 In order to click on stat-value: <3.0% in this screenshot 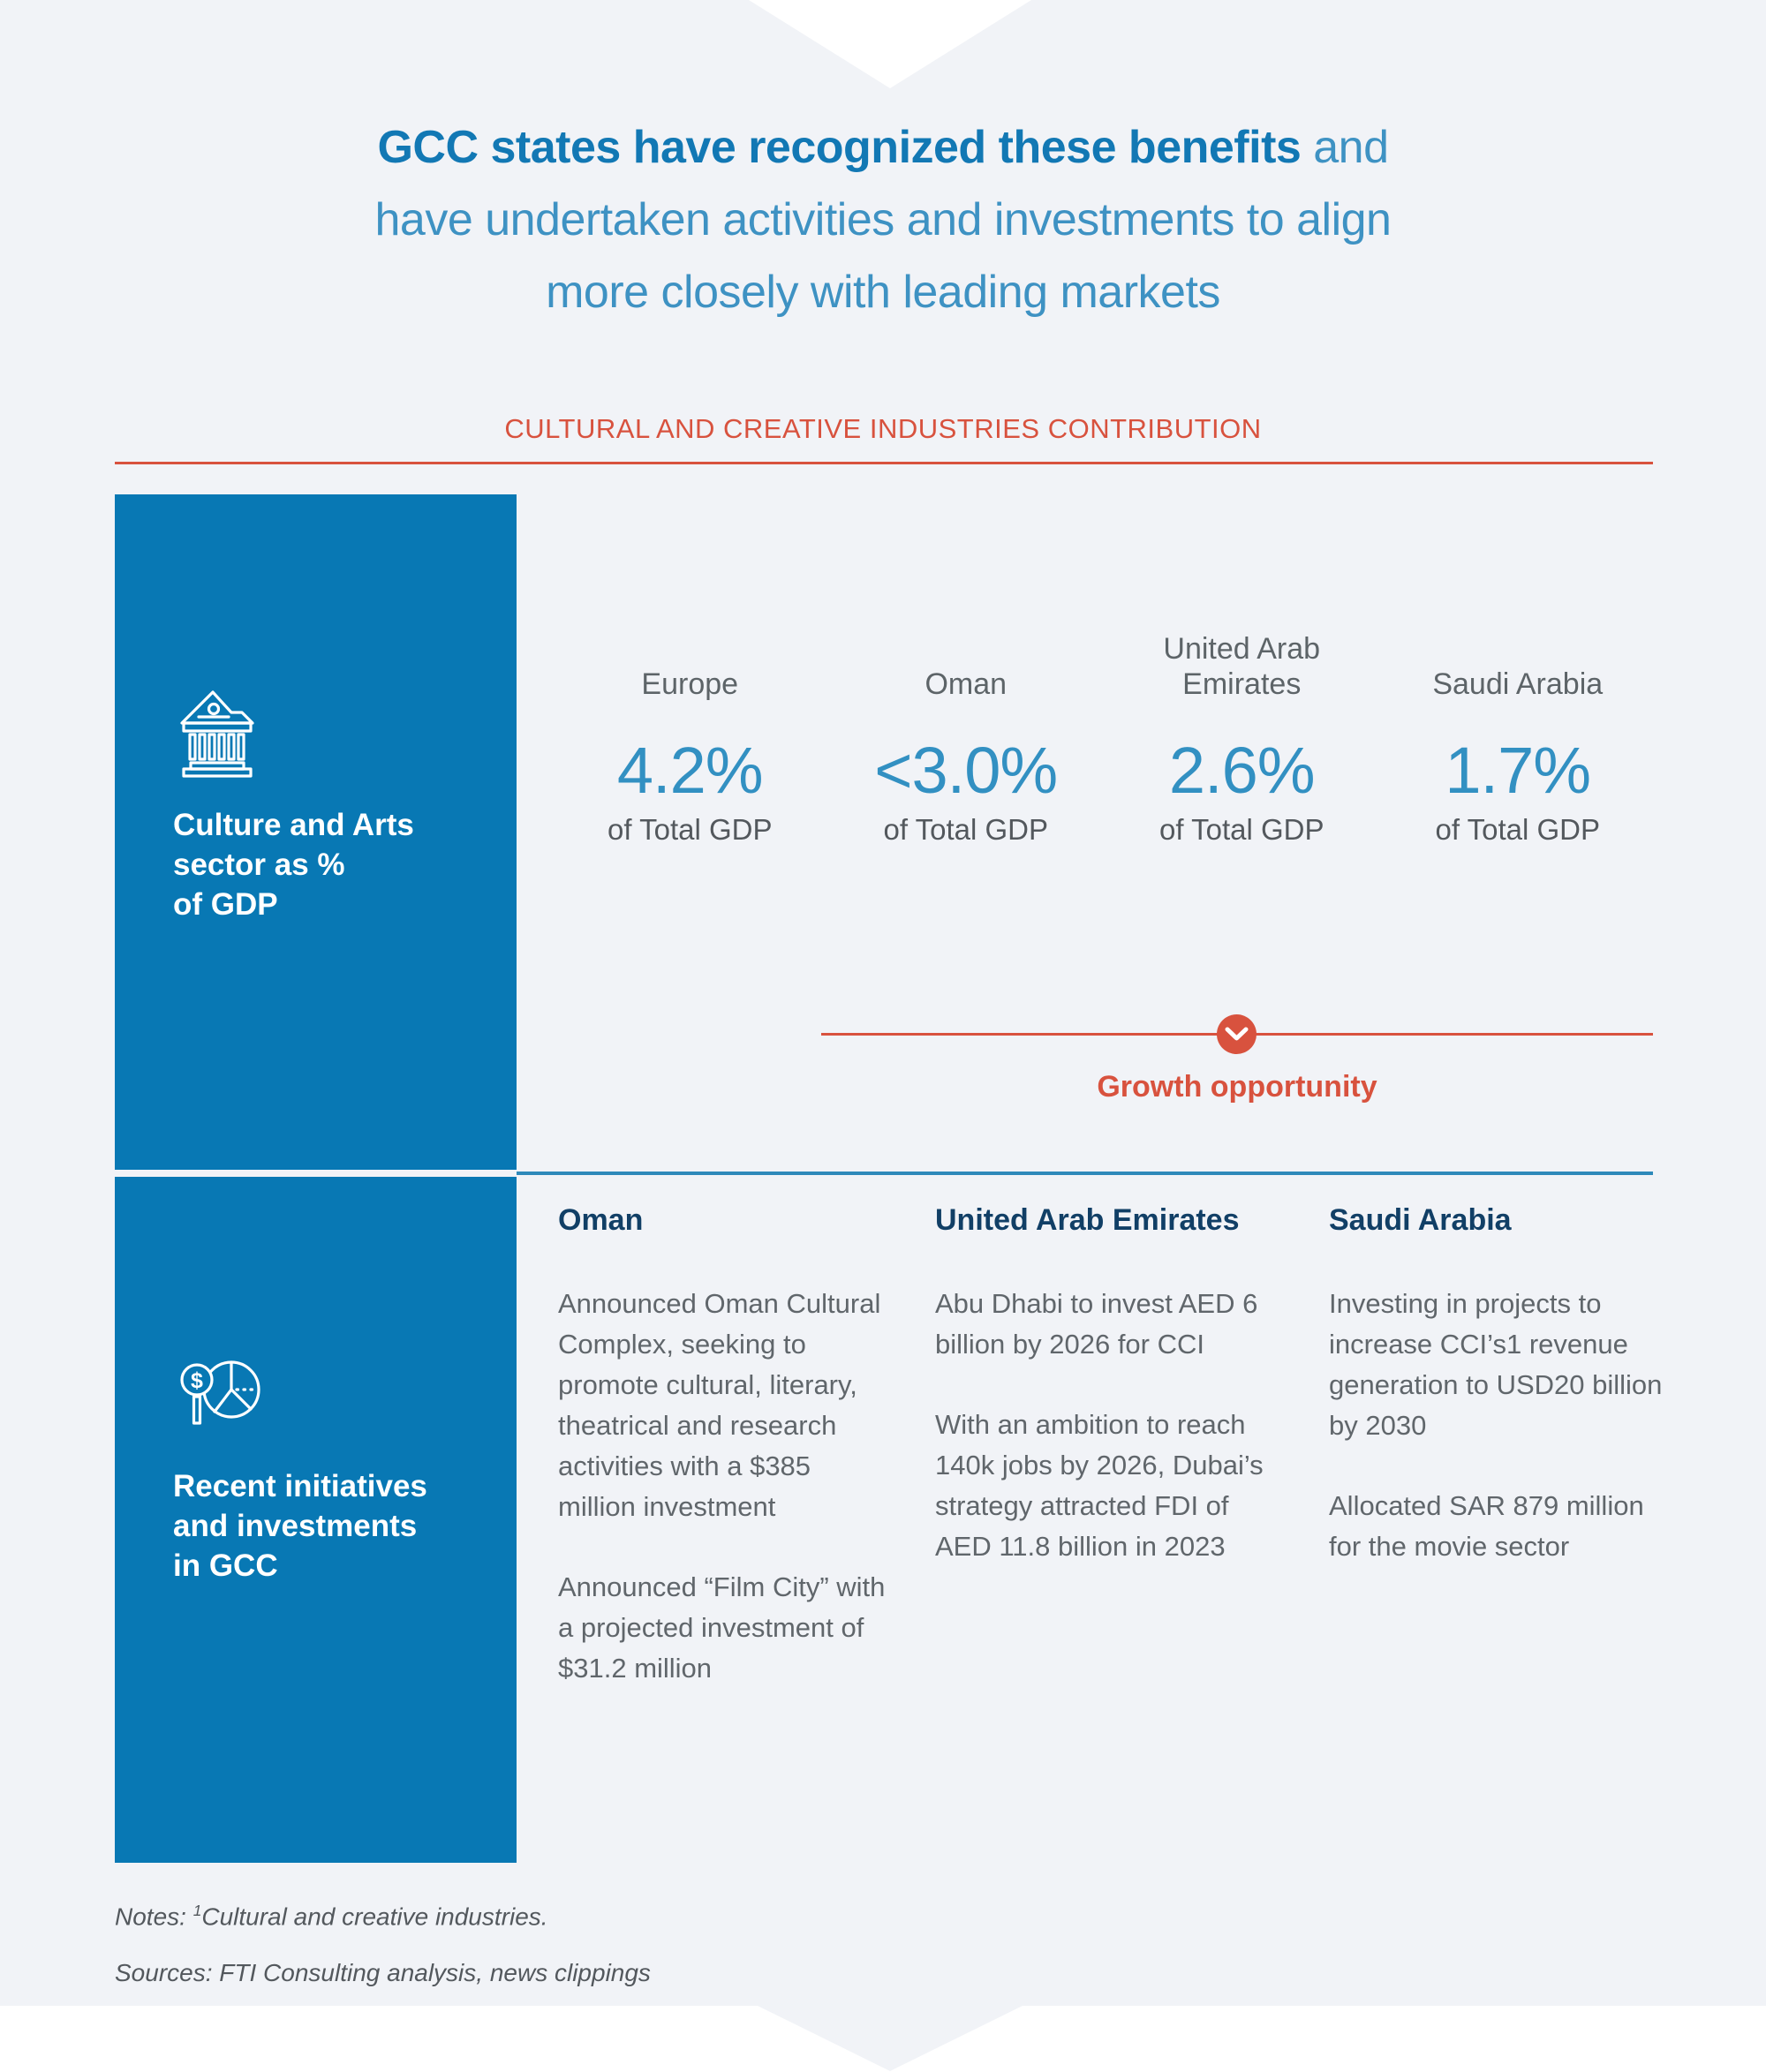, I will do `click(966, 770)`.